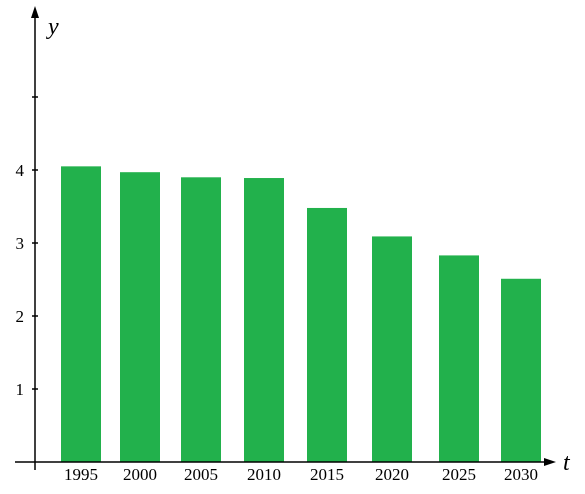  Describe the element at coordinates (521, 370) in the screenshot. I see `bar-2030` at that location.